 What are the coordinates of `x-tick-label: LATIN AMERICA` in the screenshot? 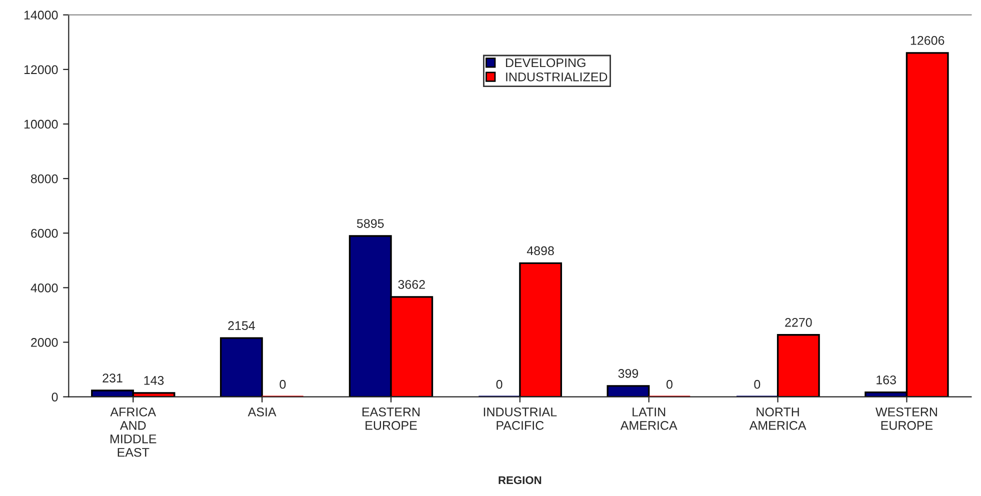 It's located at (649, 419).